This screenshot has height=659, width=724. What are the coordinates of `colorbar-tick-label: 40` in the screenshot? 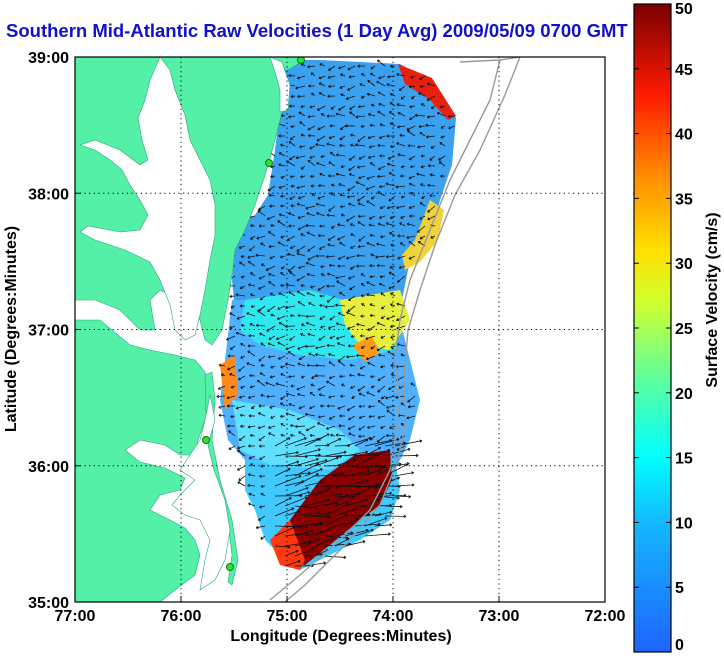 It's located at (684, 135).